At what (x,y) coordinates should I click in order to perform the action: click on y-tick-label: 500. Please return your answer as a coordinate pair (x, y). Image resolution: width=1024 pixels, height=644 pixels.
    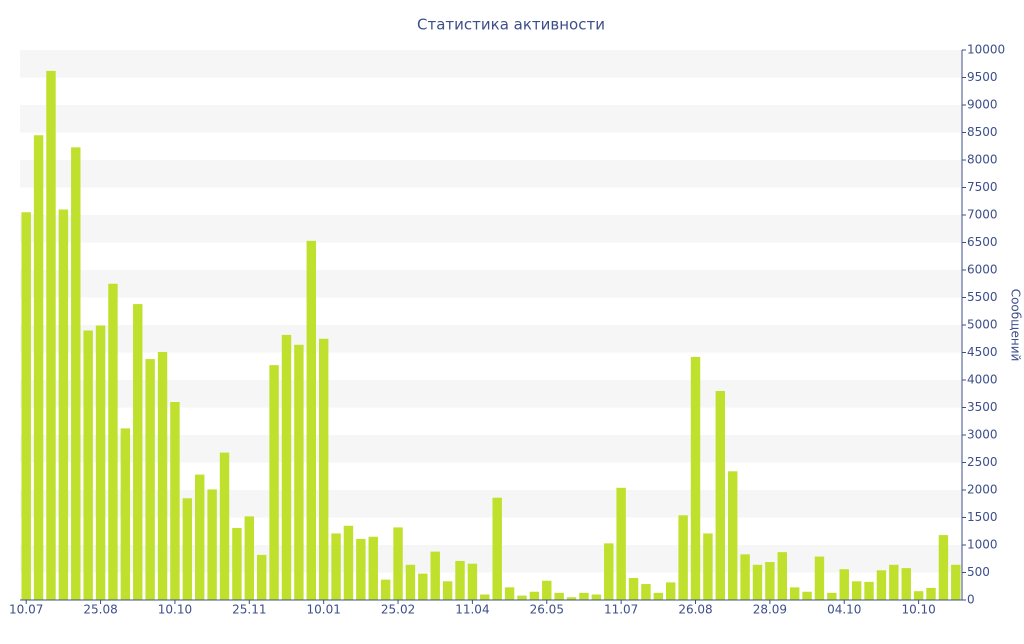
    Looking at the image, I should click on (978, 572).